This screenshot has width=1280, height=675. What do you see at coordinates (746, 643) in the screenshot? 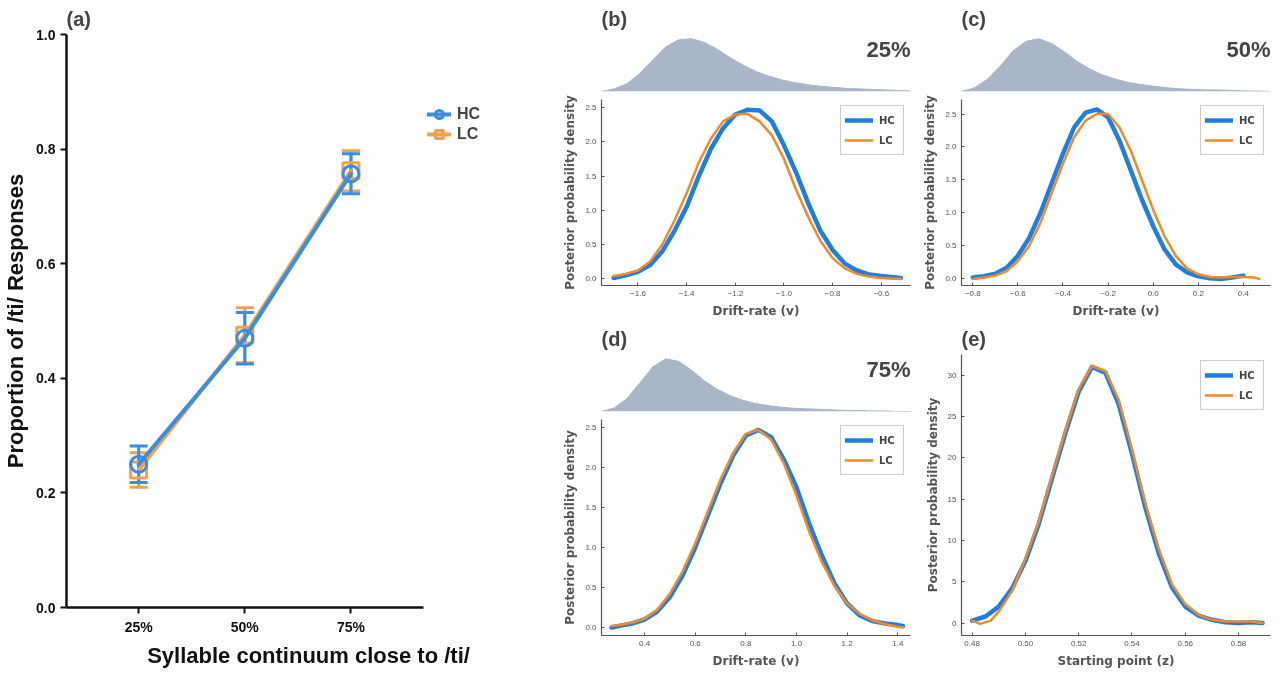
I see `x-tick-label: 0.8` at bounding box center [746, 643].